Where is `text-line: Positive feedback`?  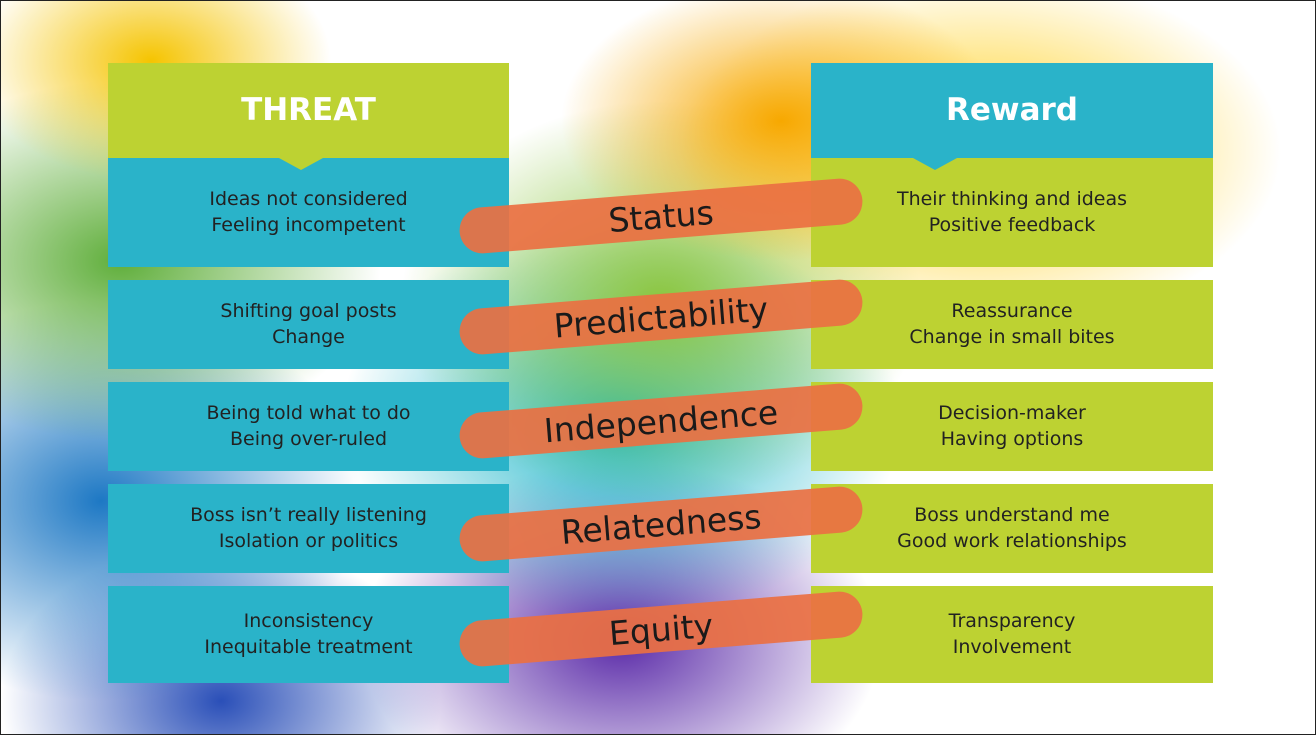
text-line: Positive feedback is located at coordinates (1012, 224).